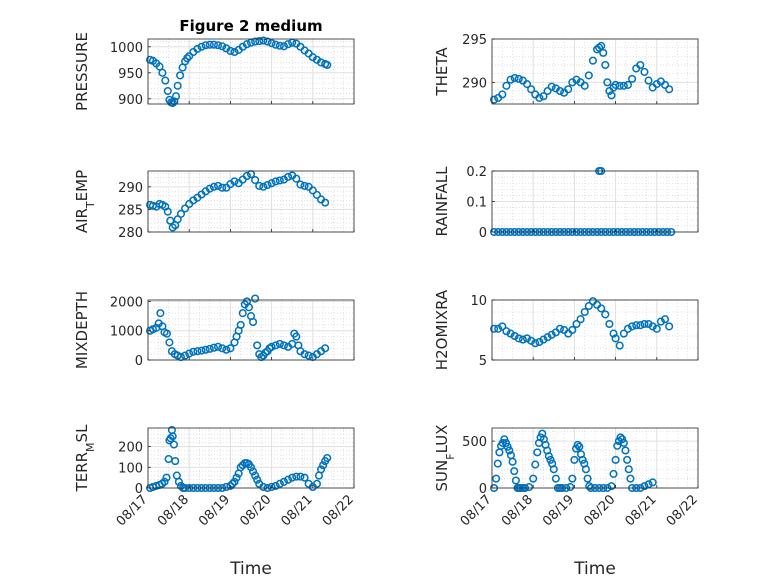 The height and width of the screenshot is (583, 778). I want to click on subplot-h2omixra: 5 10 H2OMIXRA, so click(566, 329).